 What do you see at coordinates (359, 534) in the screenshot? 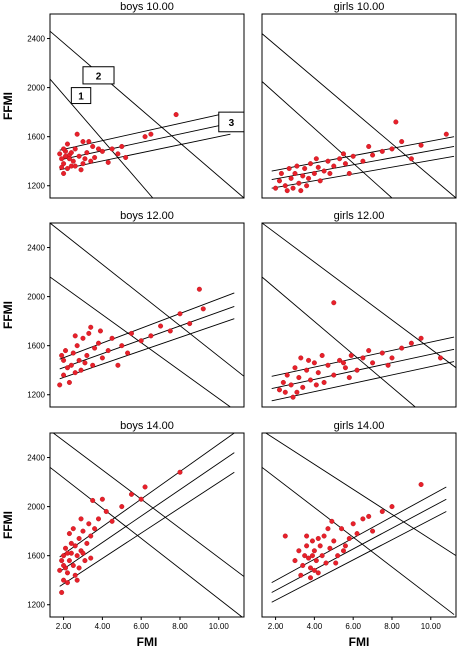
I see `panel-6: girls 14.00 2.00 4.00 6.00 8.00 10.00 FMI` at bounding box center [359, 534].